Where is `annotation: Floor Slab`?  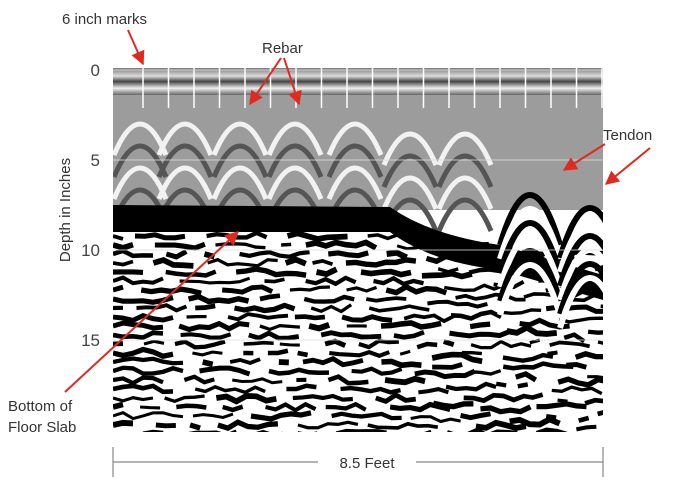 annotation: Floor Slab is located at coordinates (42, 427).